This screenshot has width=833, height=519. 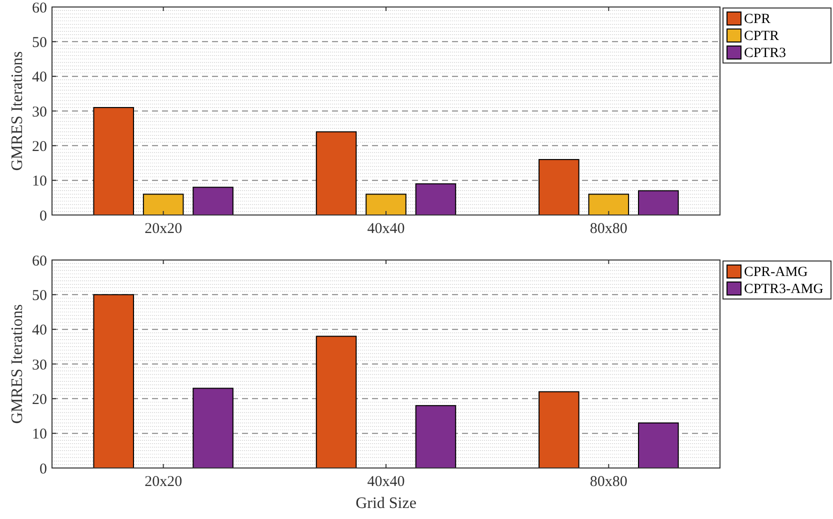 I want to click on x-axis-title: Grid Size, so click(x=386, y=503).